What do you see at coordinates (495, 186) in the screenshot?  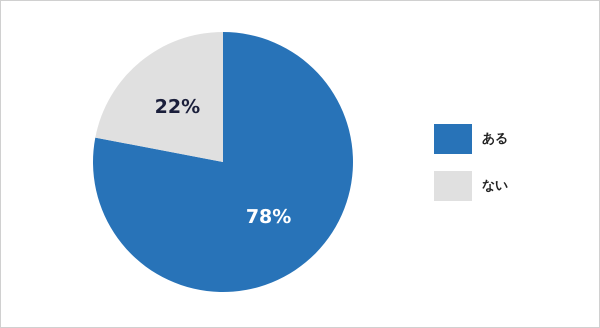 I see `legend-label: ない` at bounding box center [495, 186].